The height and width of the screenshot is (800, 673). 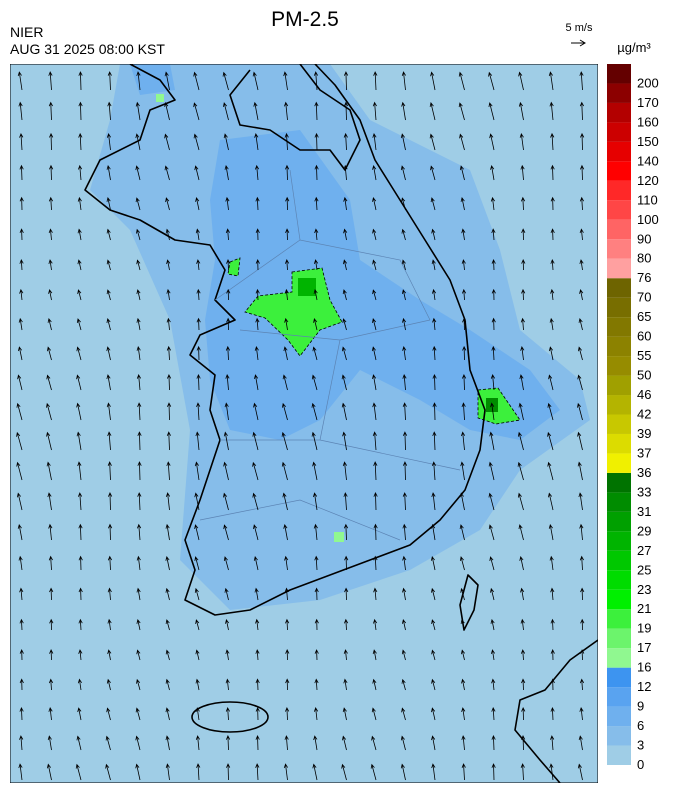 What do you see at coordinates (644, 589) in the screenshot?
I see `colorbar-label: 23` at bounding box center [644, 589].